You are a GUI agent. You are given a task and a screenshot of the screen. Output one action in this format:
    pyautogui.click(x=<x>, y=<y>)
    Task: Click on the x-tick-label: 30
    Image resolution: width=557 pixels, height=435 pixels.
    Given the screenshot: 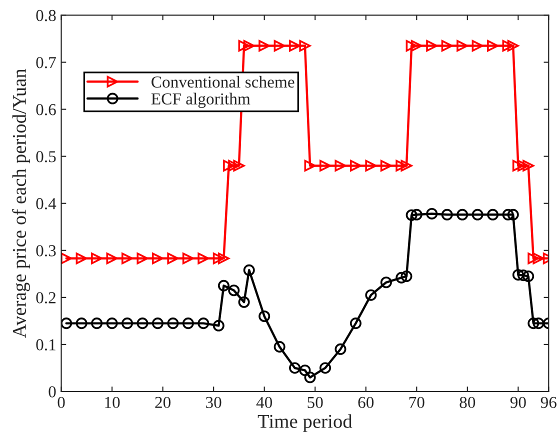 What is the action you would take?
    pyautogui.click(x=214, y=402)
    